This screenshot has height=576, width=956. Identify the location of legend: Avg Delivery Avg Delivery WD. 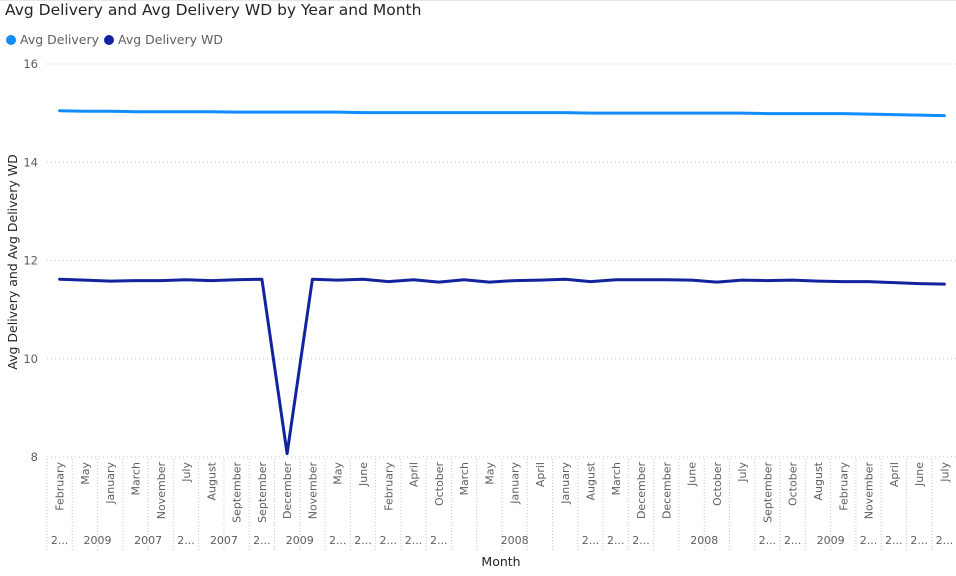
(117, 39).